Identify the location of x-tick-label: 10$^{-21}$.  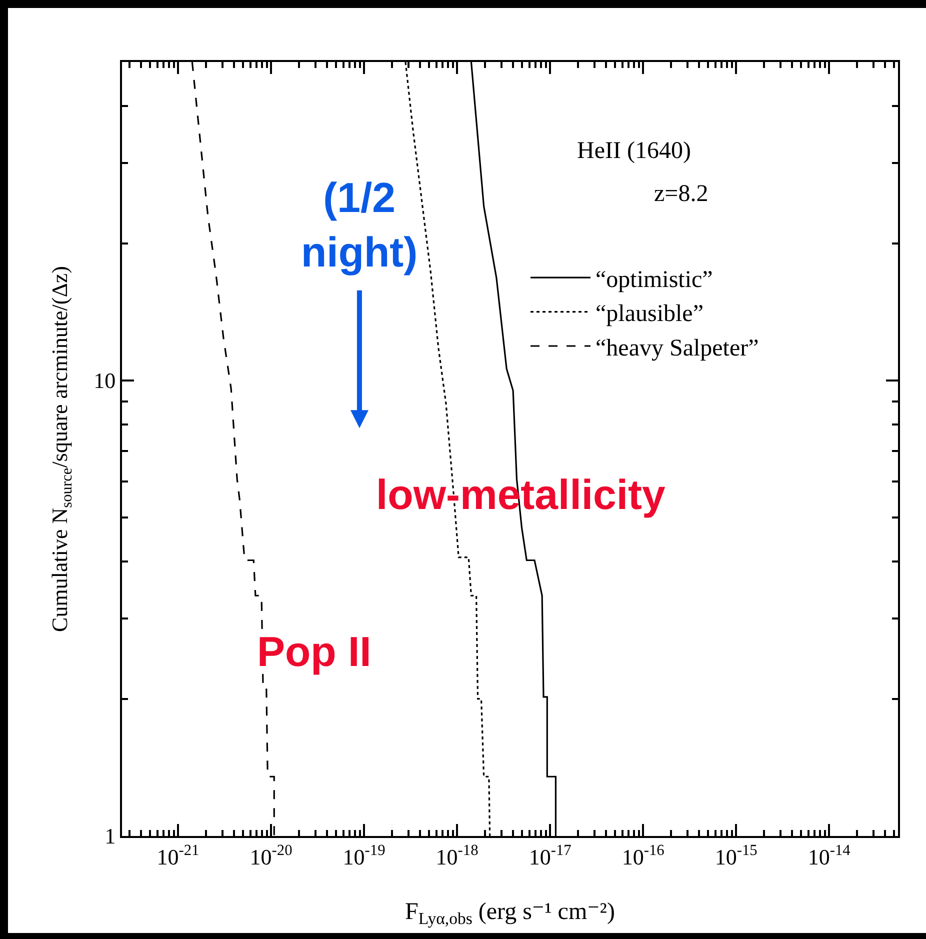
(178, 856).